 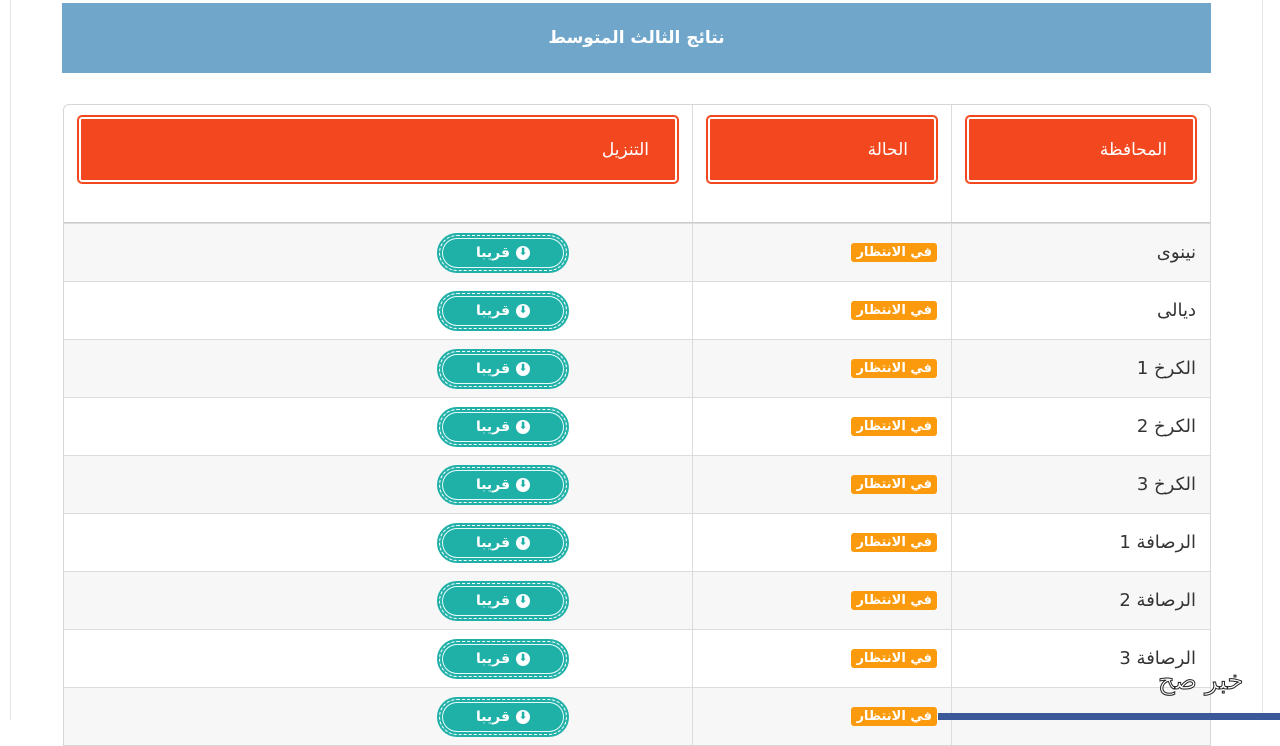 I want to click on table-row: الرصافة 1 في الانتظار ⬇ قريبا, so click(x=637, y=542).